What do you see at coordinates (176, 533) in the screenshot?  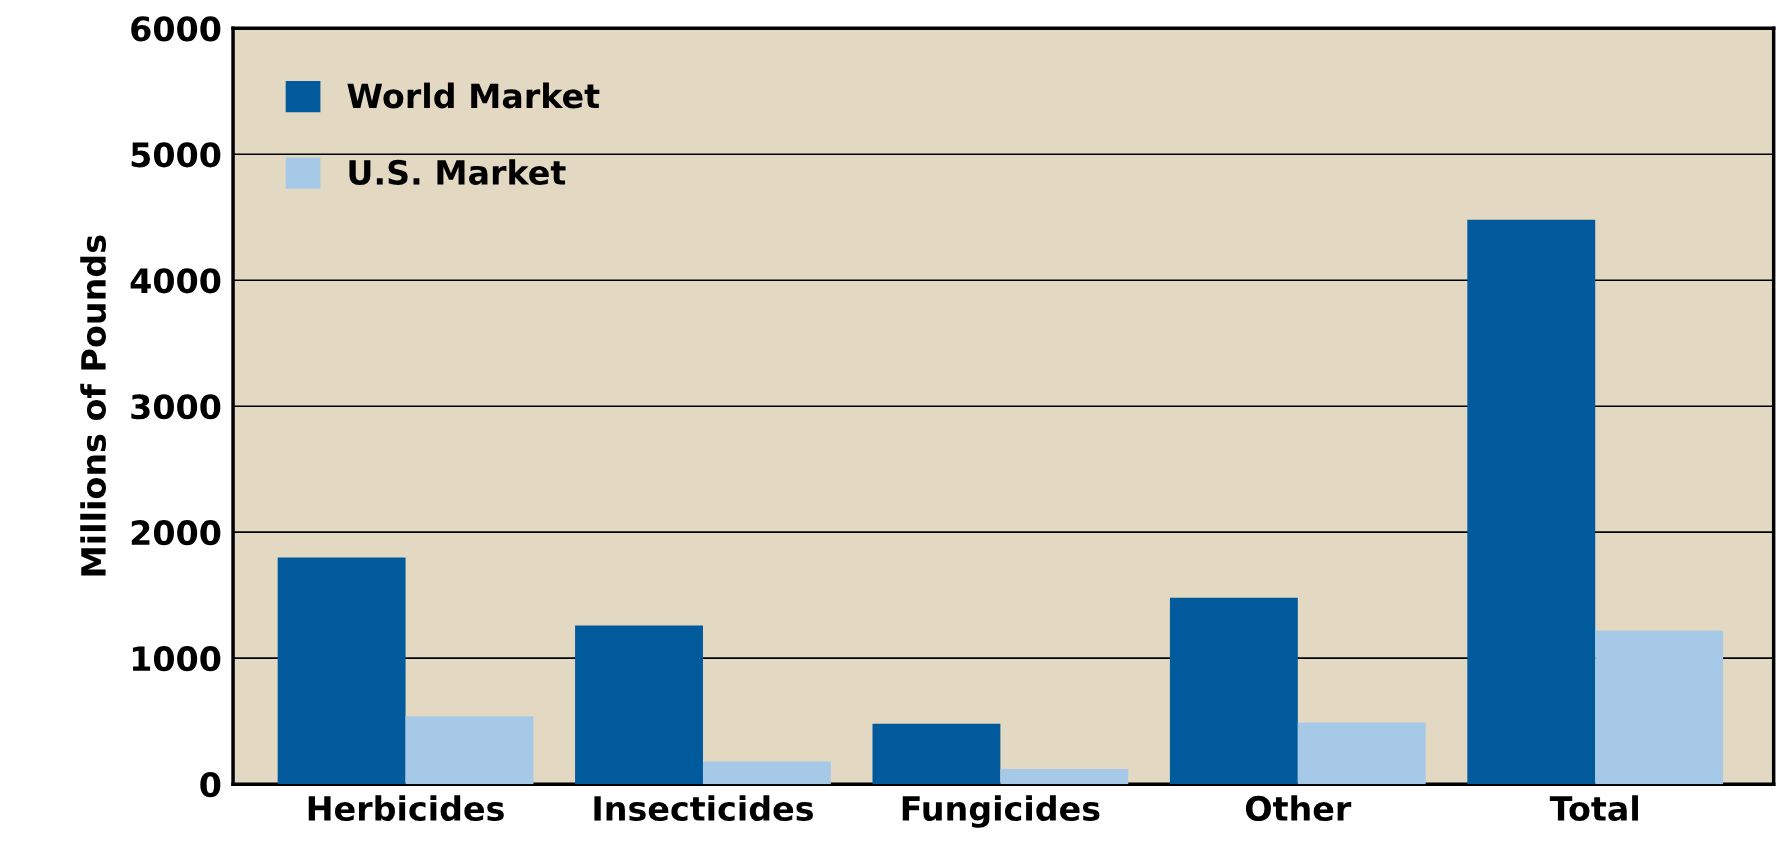 I see `y-tick-label: 2000` at bounding box center [176, 533].